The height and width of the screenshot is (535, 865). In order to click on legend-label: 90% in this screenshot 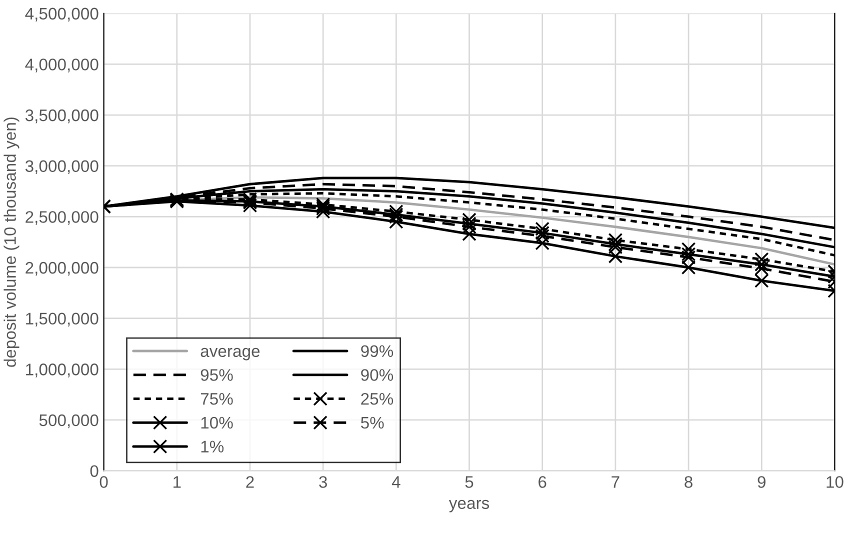, I will do `click(377, 375)`.